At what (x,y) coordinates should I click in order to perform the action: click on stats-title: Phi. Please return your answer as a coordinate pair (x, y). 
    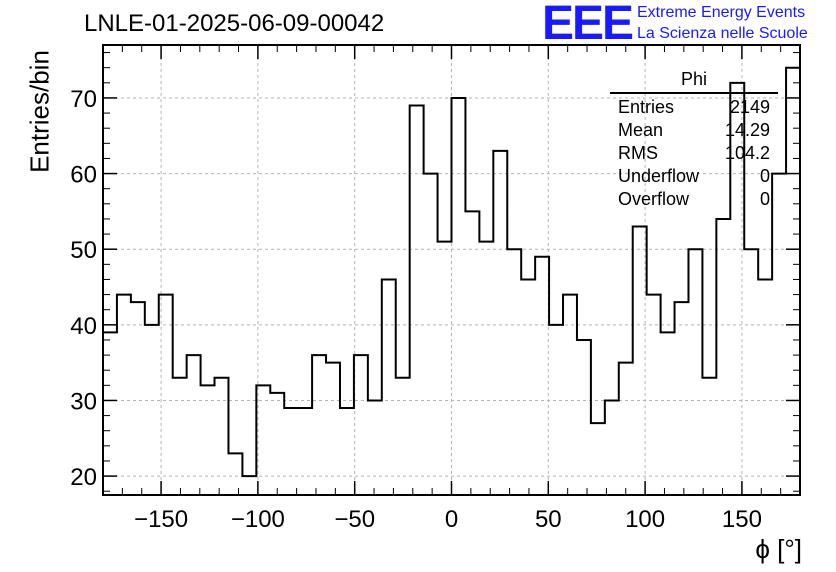
    Looking at the image, I should click on (694, 82).